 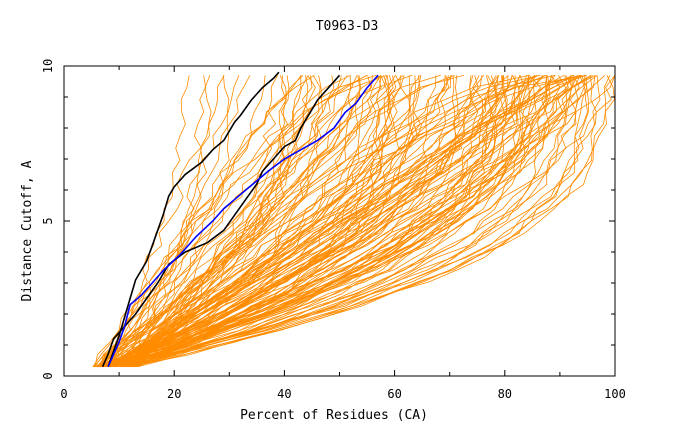 I want to click on x-tick-label: 0, so click(x=63, y=394).